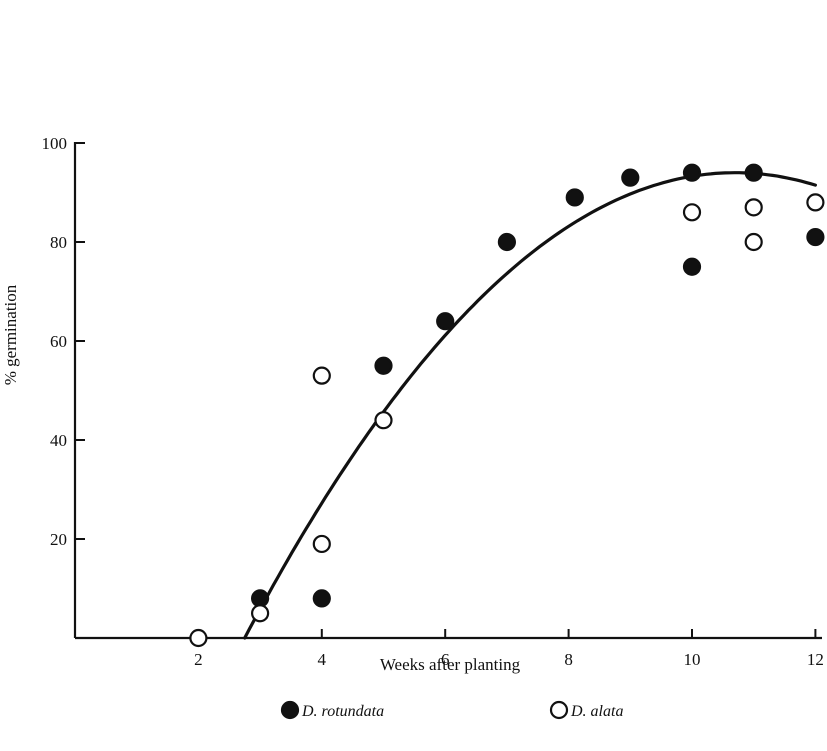 This screenshot has width=827, height=751. What do you see at coordinates (342, 711) in the screenshot?
I see `legend-label-d-rotundata: D. rotundata` at bounding box center [342, 711].